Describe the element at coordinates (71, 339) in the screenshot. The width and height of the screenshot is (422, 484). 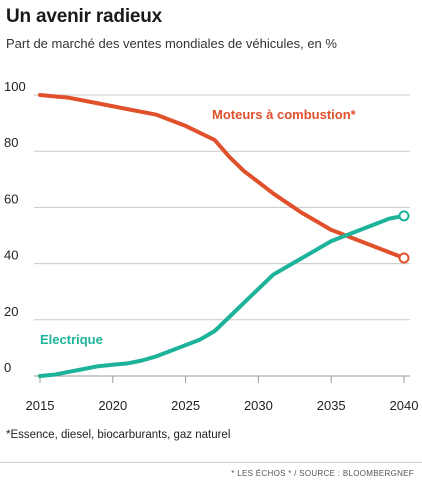
I see `electric-label: Electrique` at that location.